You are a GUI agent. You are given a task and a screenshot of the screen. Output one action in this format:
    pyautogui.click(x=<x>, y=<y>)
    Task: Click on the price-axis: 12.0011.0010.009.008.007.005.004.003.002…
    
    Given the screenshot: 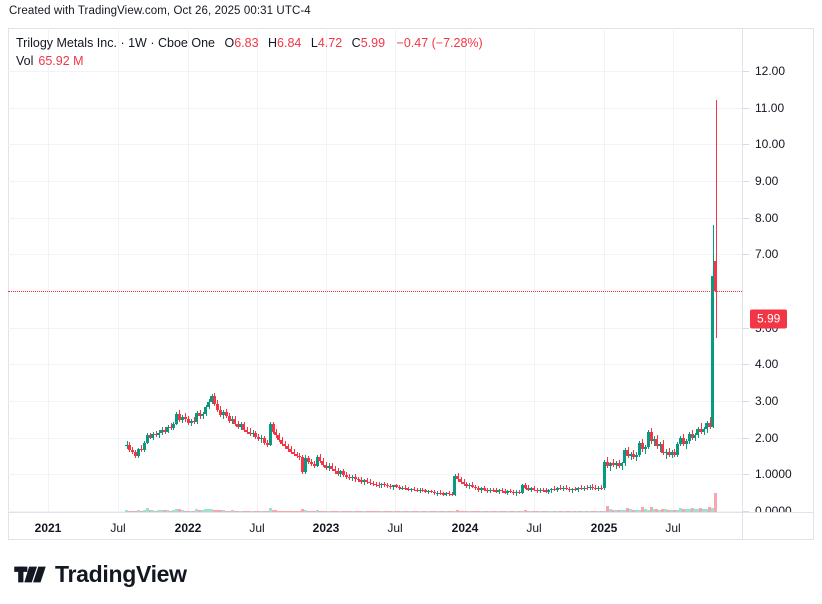 What is the action you would take?
    pyautogui.click(x=778, y=270)
    